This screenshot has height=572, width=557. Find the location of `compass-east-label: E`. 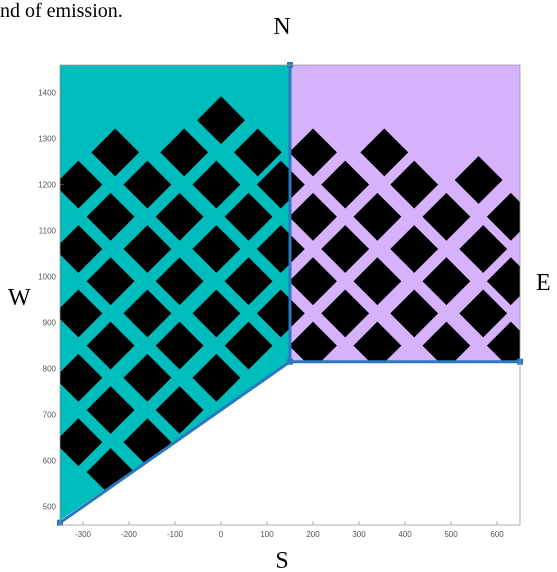

compass-east-label: E is located at coordinates (543, 283).